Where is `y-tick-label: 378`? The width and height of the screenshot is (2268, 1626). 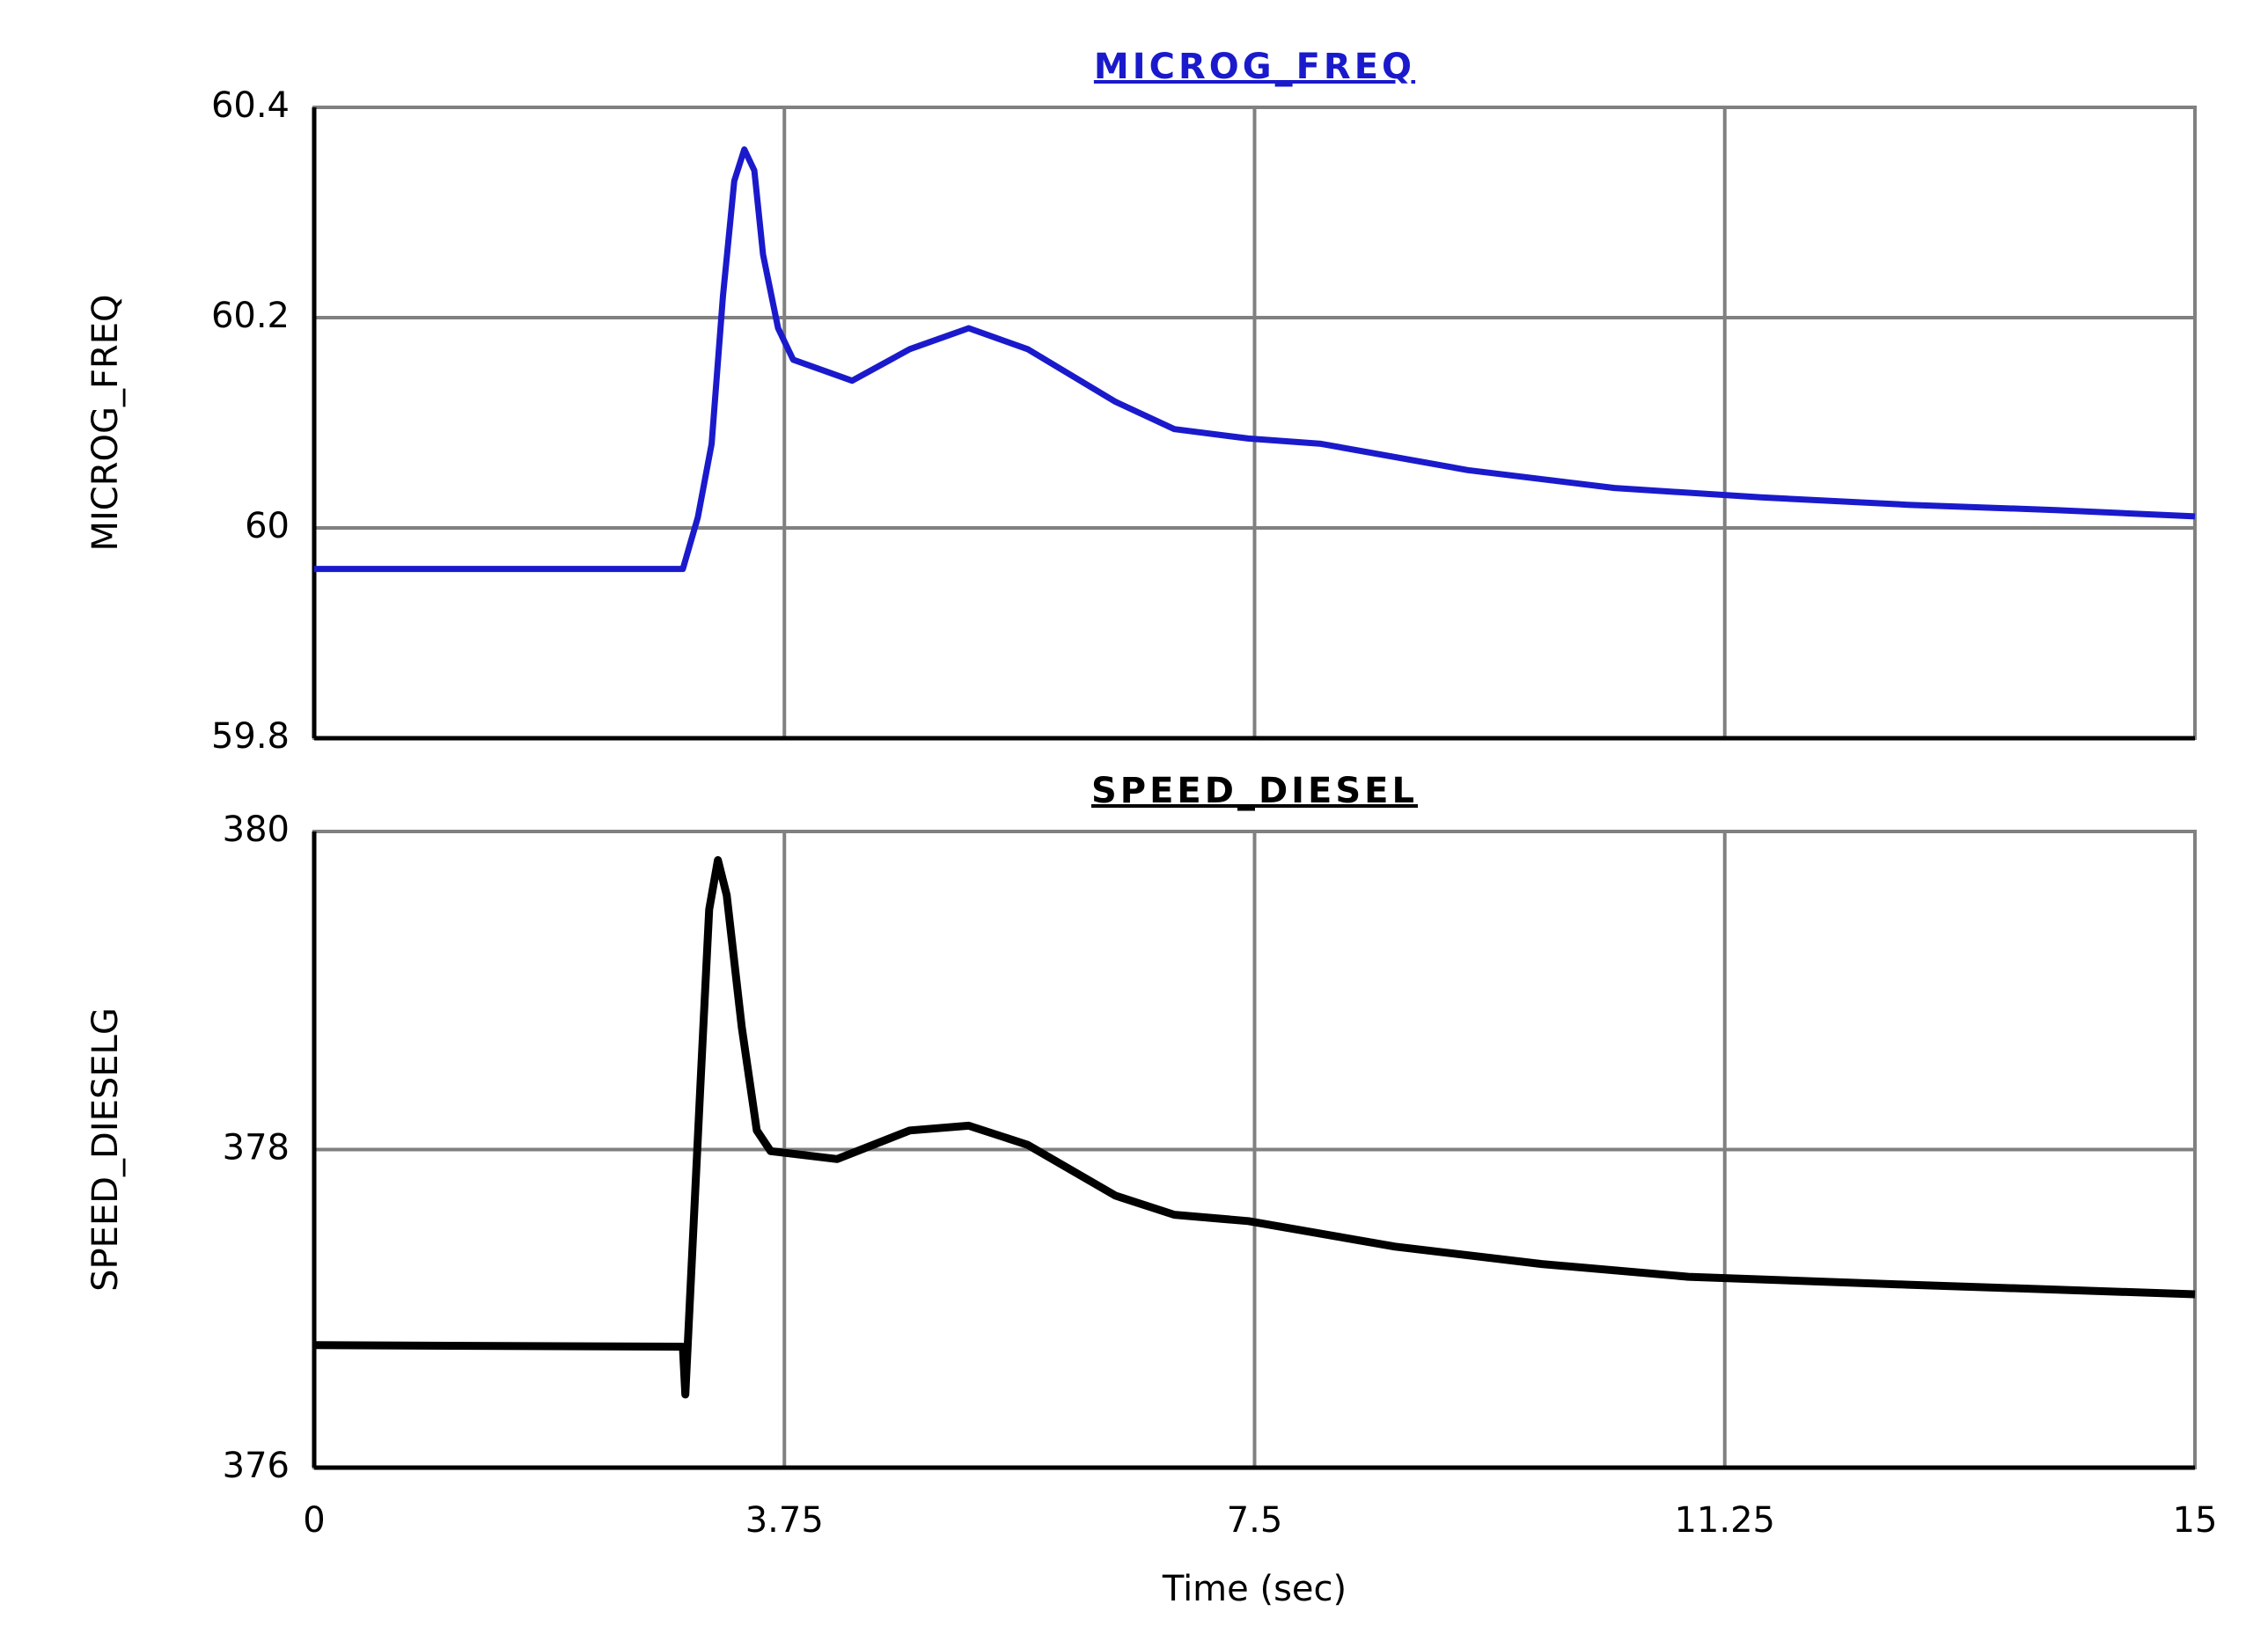
y-tick-label: 378 is located at coordinates (256, 1148).